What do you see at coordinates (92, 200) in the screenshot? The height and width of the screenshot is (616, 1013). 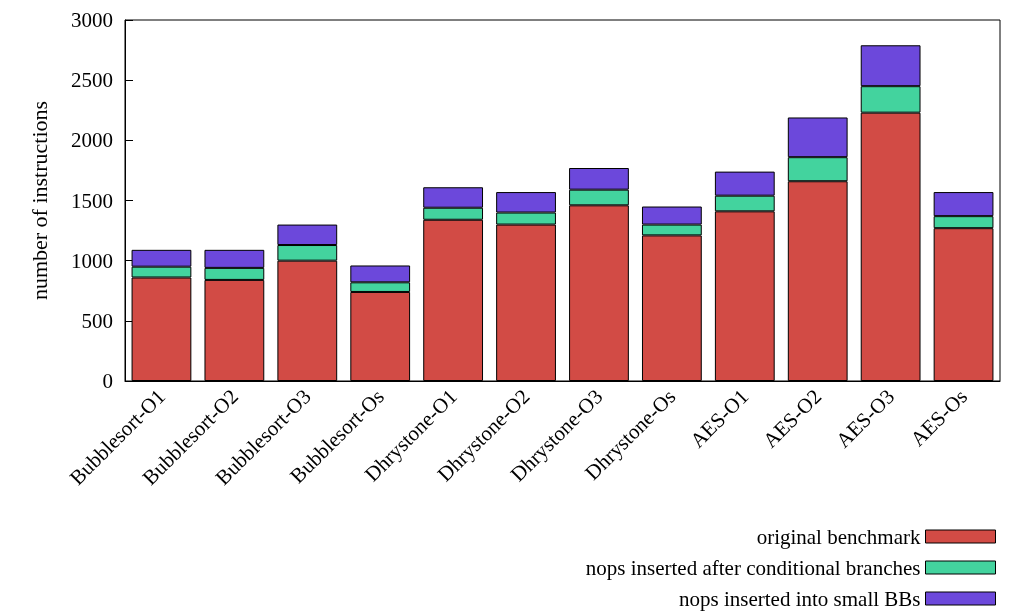 I see `y-tick-label: 1500` at bounding box center [92, 200].